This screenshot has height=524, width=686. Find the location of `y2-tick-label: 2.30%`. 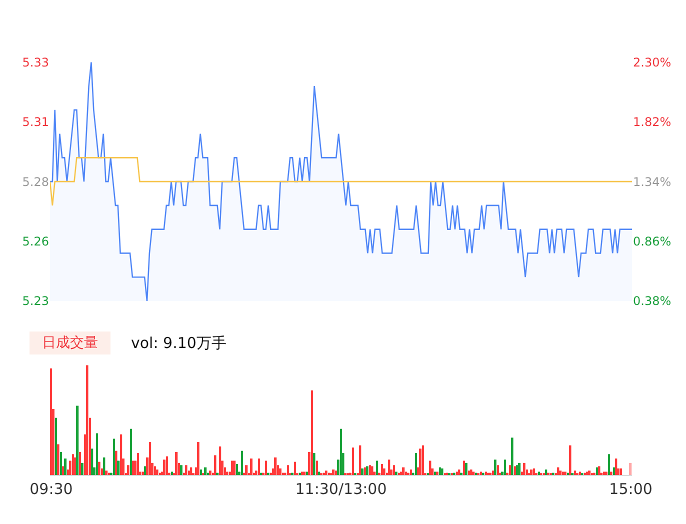

y2-tick-label: 2.30% is located at coordinates (652, 62).